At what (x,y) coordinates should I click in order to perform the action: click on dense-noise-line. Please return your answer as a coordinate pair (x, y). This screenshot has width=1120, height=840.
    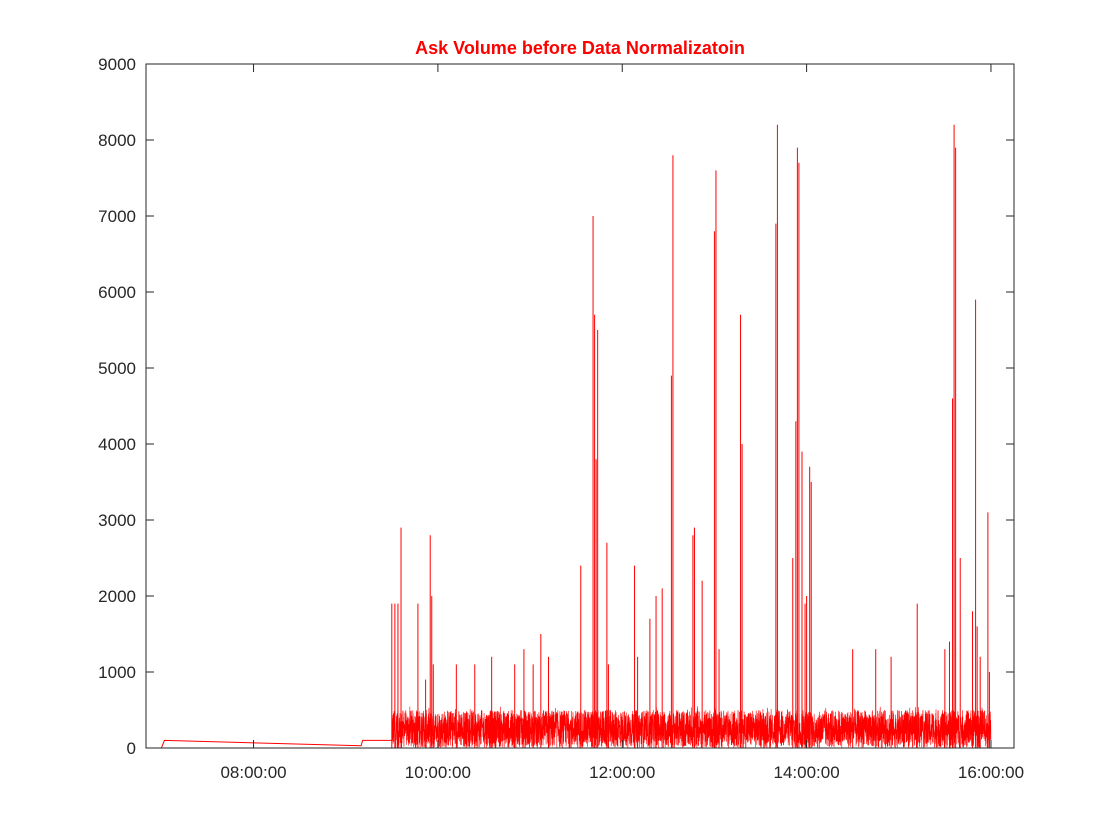
    Looking at the image, I should click on (691, 727).